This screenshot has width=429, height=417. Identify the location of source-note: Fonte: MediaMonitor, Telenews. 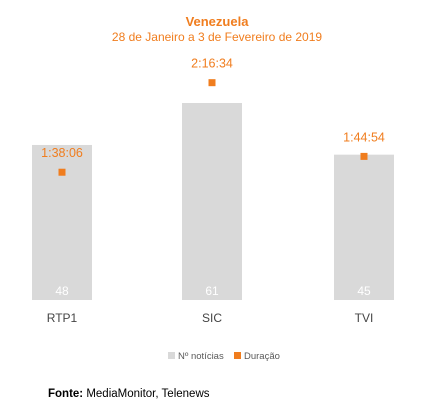
(129, 394).